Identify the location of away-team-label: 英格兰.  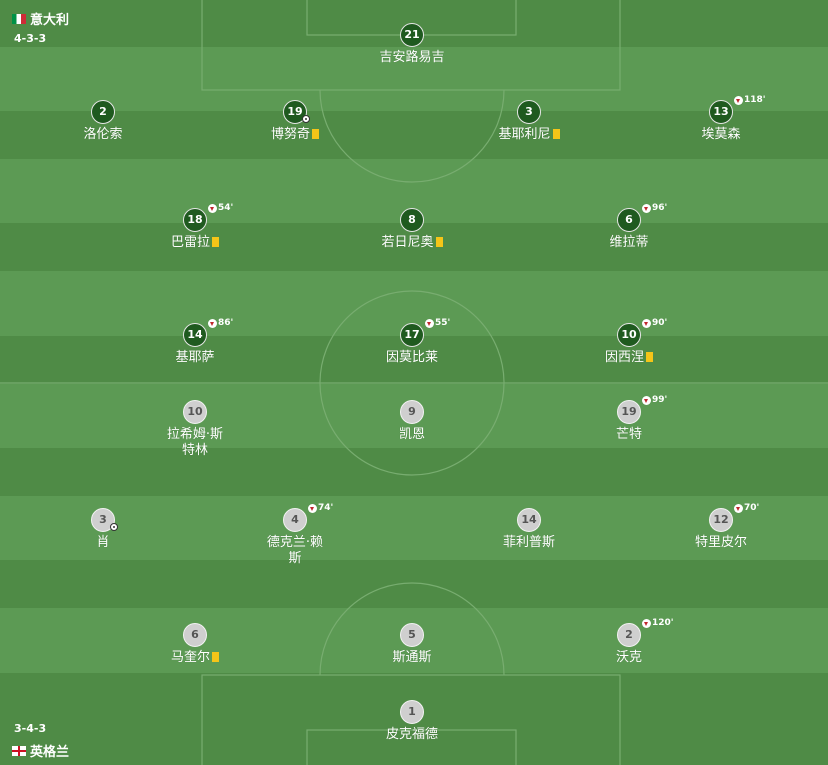
(40, 750).